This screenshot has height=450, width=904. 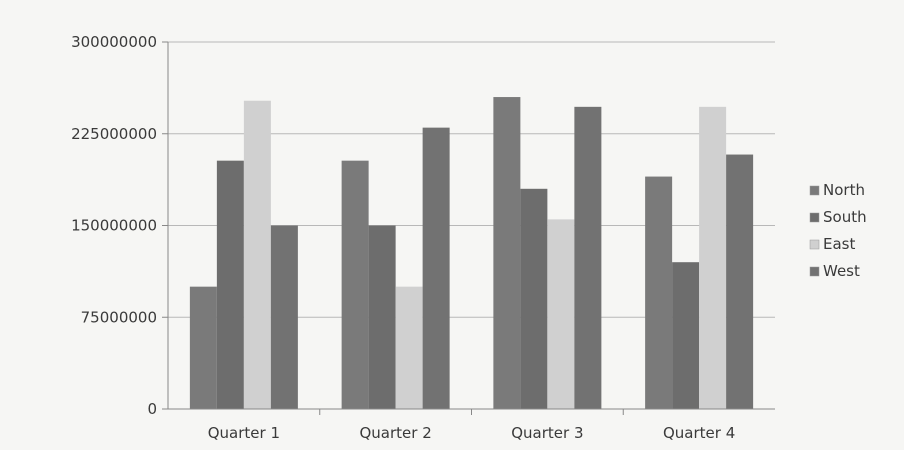 I want to click on x-tick-label: Quarter 4, so click(x=699, y=433).